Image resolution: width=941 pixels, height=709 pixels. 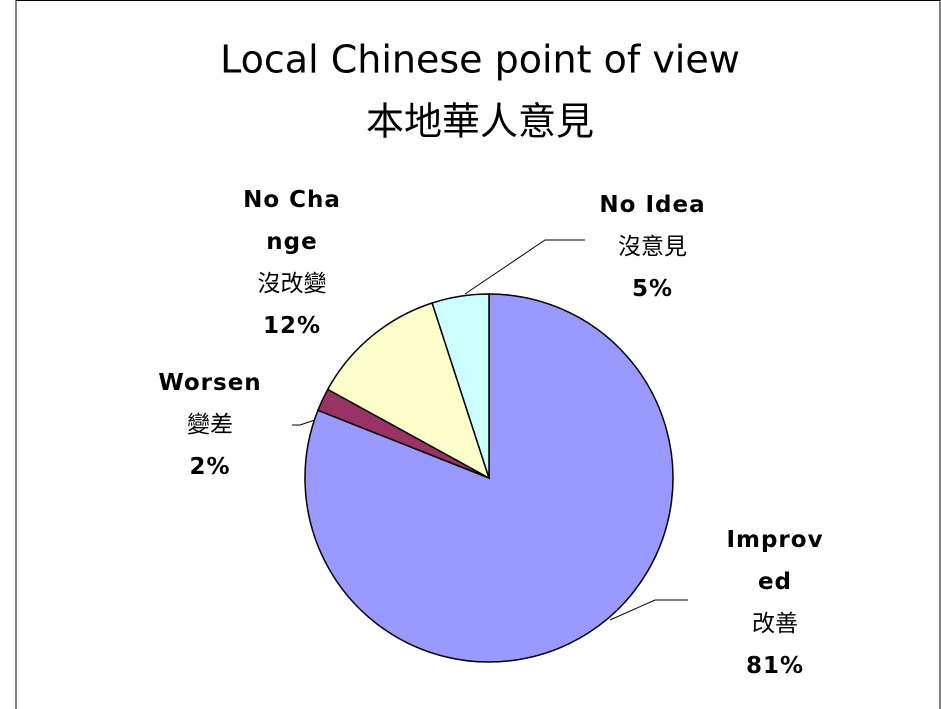 What do you see at coordinates (210, 383) in the screenshot?
I see `category-label: Worsen` at bounding box center [210, 383].